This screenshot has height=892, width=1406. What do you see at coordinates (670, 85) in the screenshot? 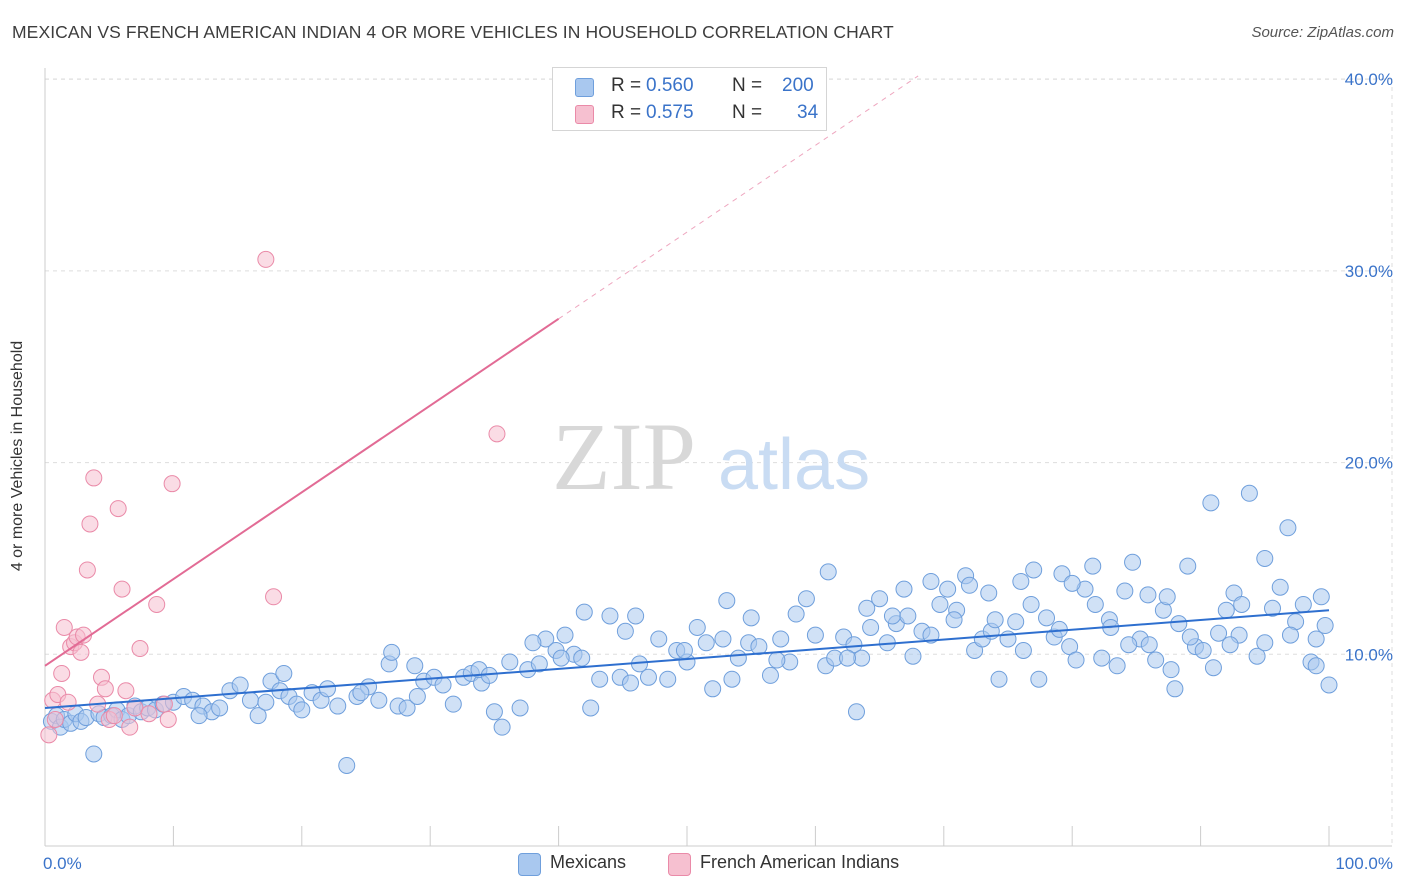
I see `legend-r-value: 0.560` at bounding box center [670, 85].